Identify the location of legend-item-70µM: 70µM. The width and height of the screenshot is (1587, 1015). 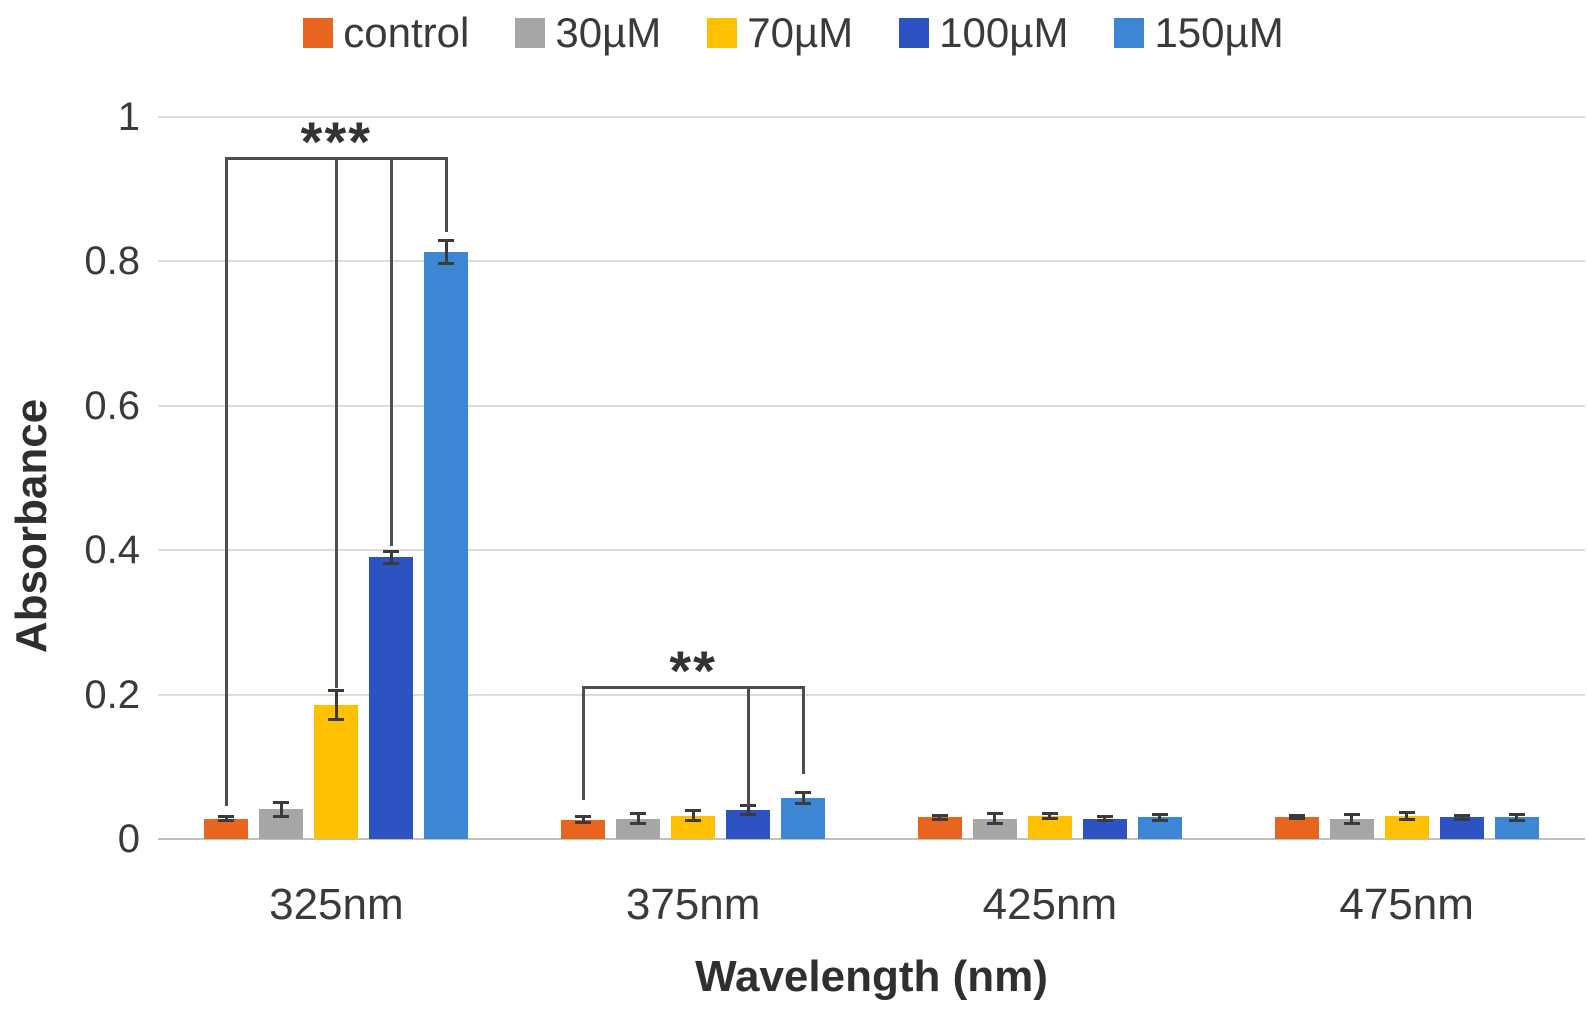
(780, 33).